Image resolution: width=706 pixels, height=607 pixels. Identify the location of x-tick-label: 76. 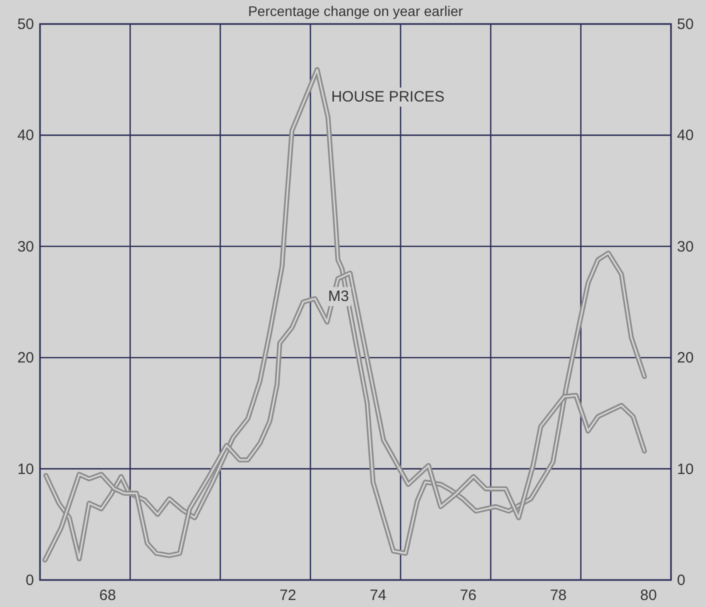
(468, 595).